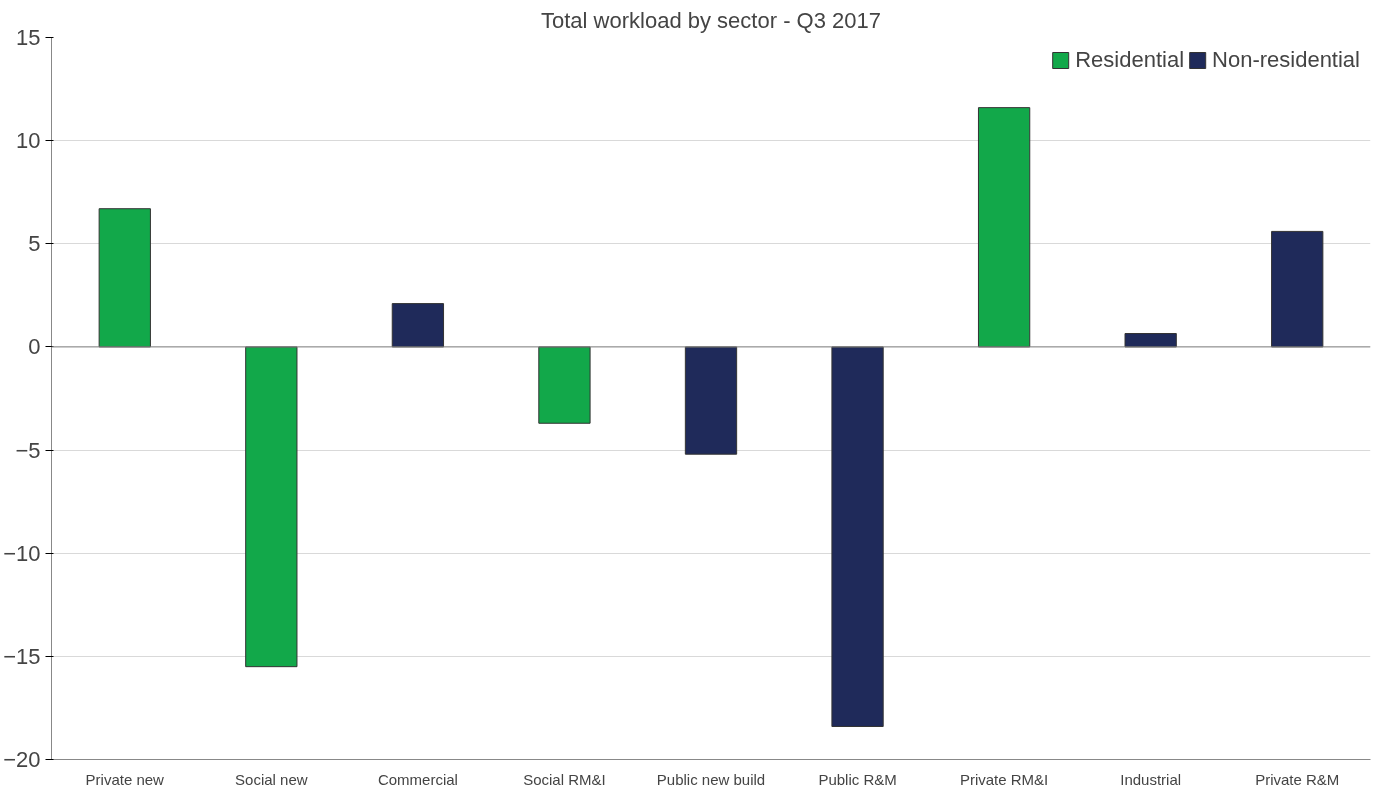 The height and width of the screenshot is (799, 1385). Describe the element at coordinates (271, 779) in the screenshot. I see `x-tick-label: Social new` at that location.